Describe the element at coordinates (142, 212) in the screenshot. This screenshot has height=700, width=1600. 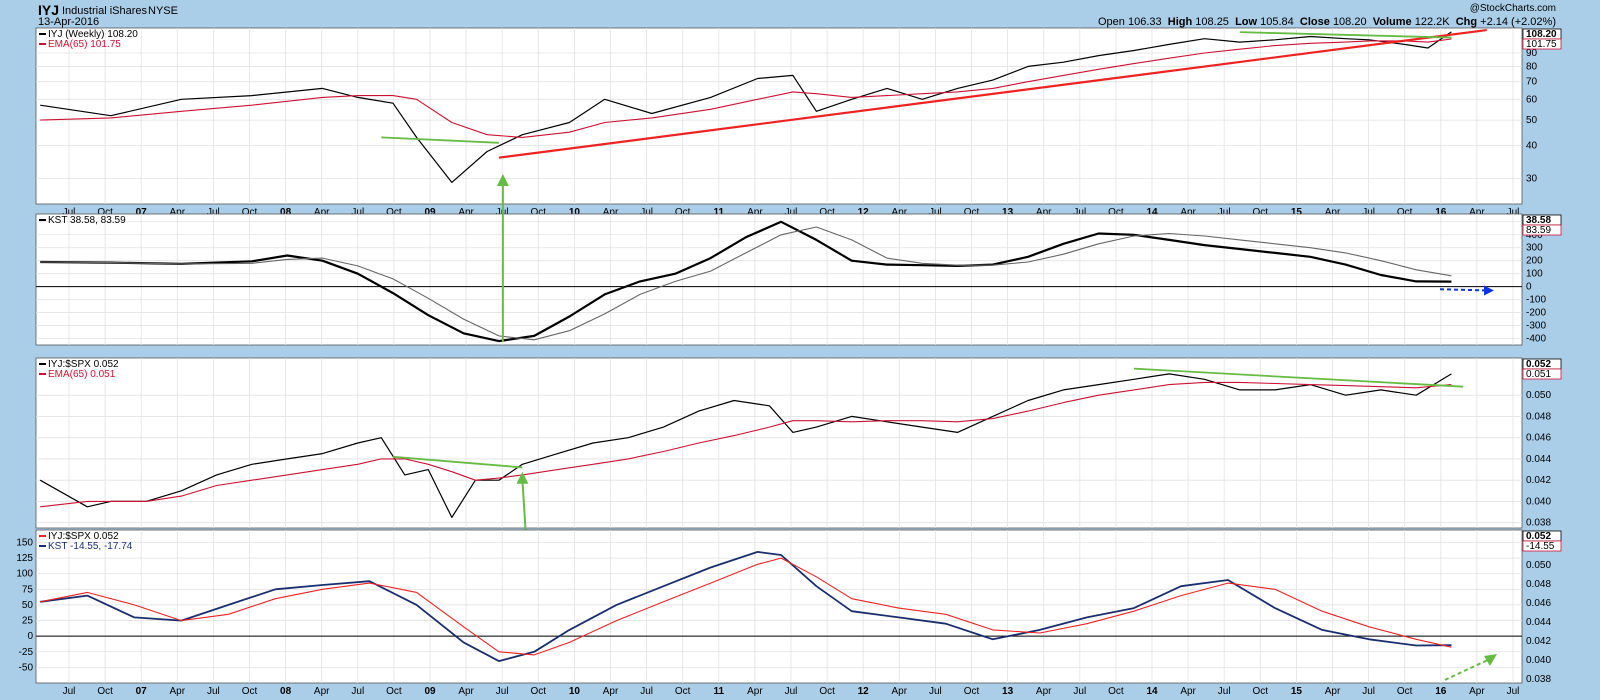
I see `x-tick-label: 07` at that location.